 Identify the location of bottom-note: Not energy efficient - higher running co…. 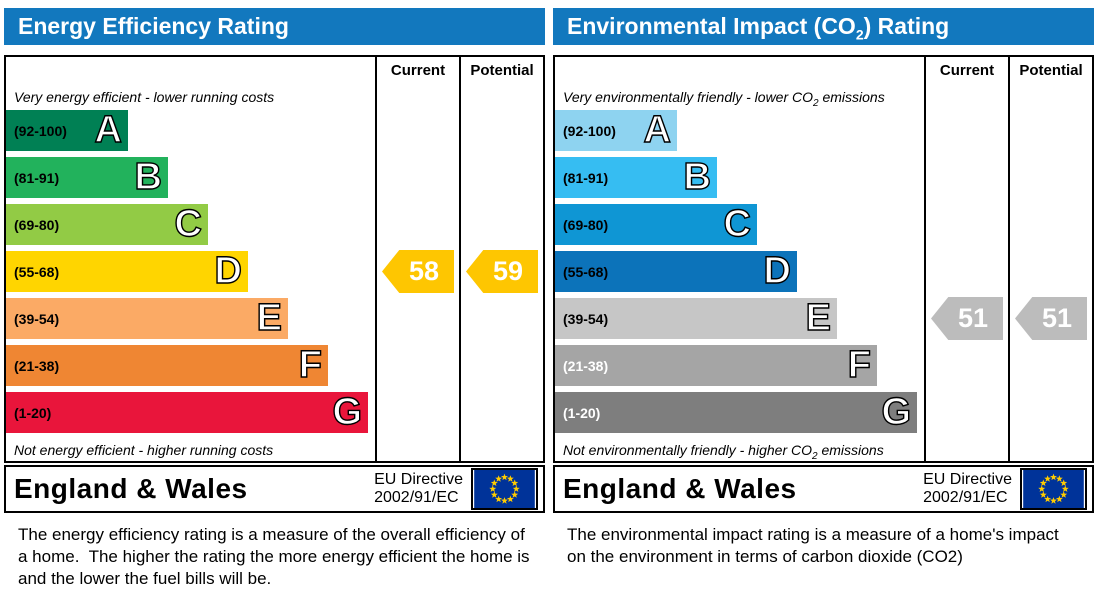
(274, 449).